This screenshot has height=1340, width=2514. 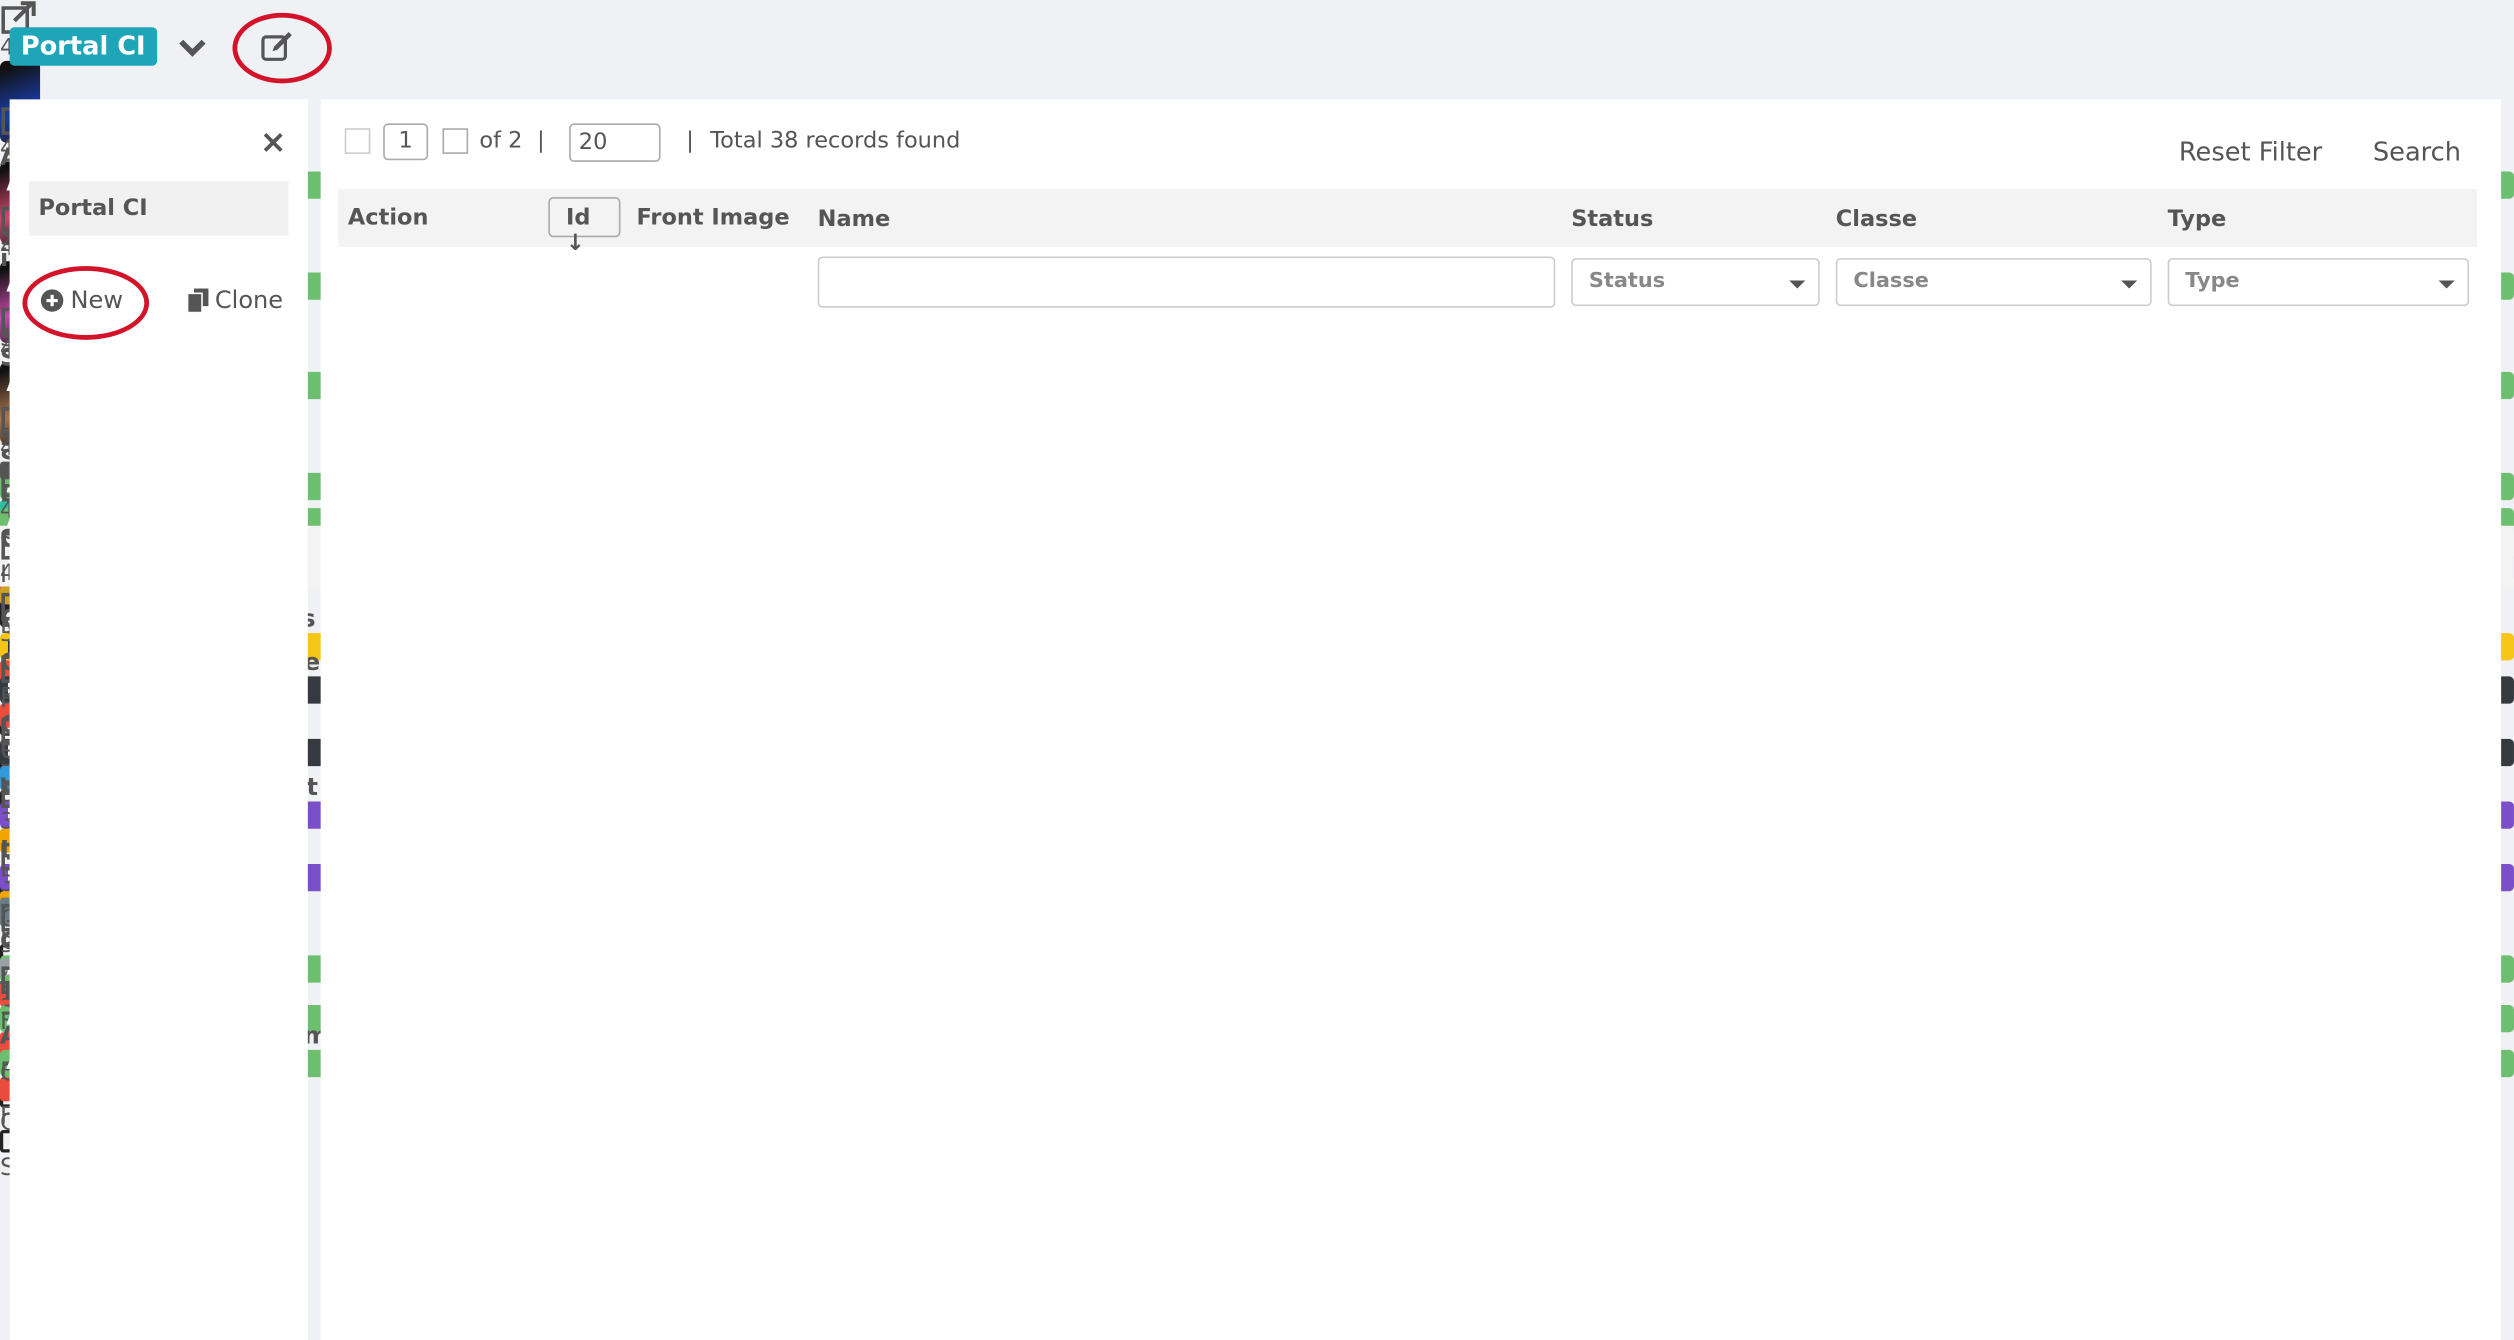 I want to click on column-header: Name, so click(x=854, y=219).